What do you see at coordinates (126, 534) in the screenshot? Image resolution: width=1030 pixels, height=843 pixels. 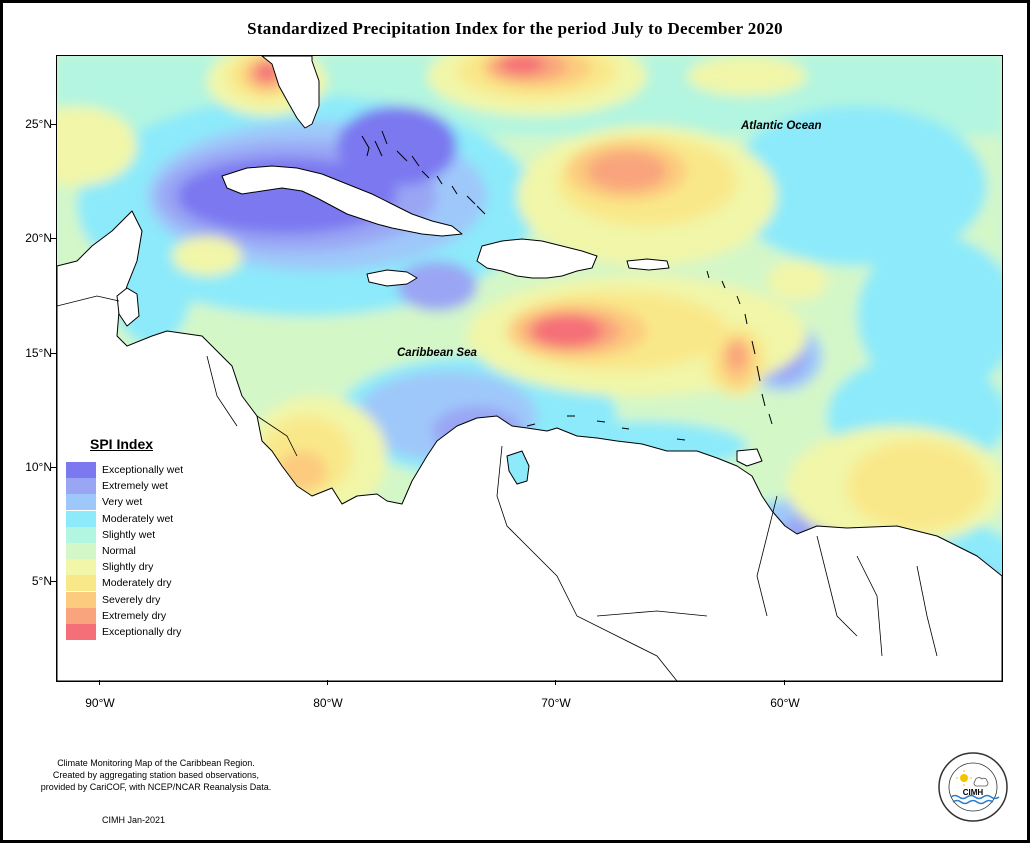 I see `legend-label: Slightly wet` at bounding box center [126, 534].